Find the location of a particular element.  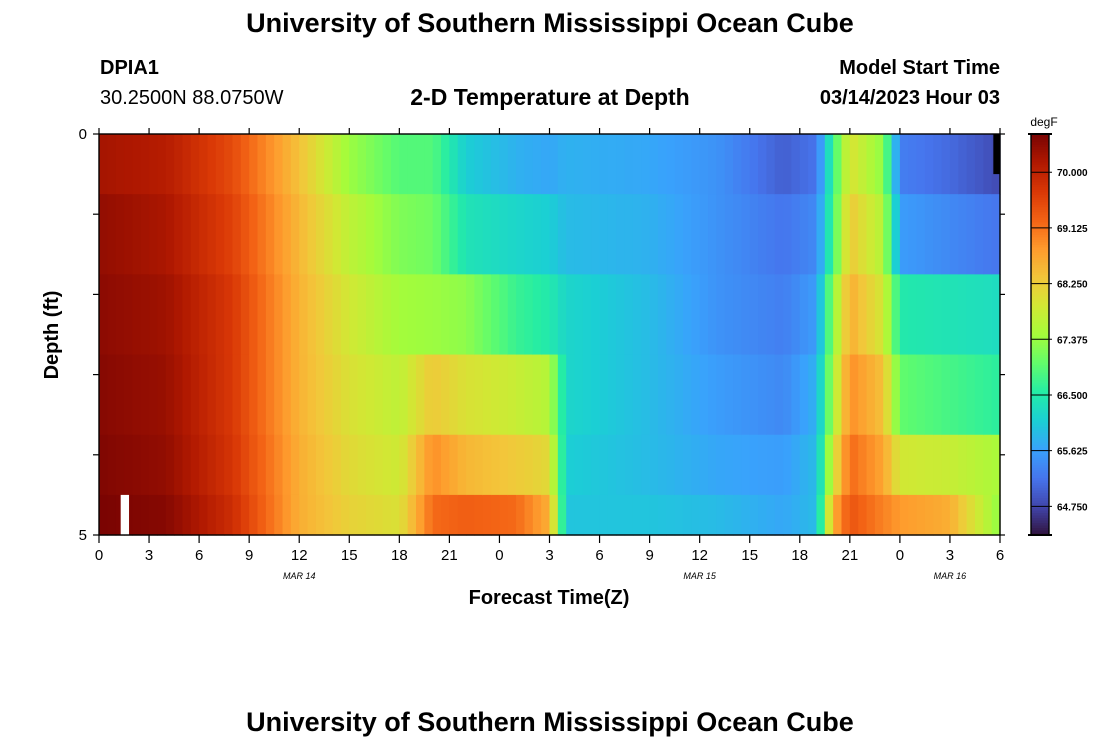

y-axis-label: Depth (ft) is located at coordinates (52, 335).